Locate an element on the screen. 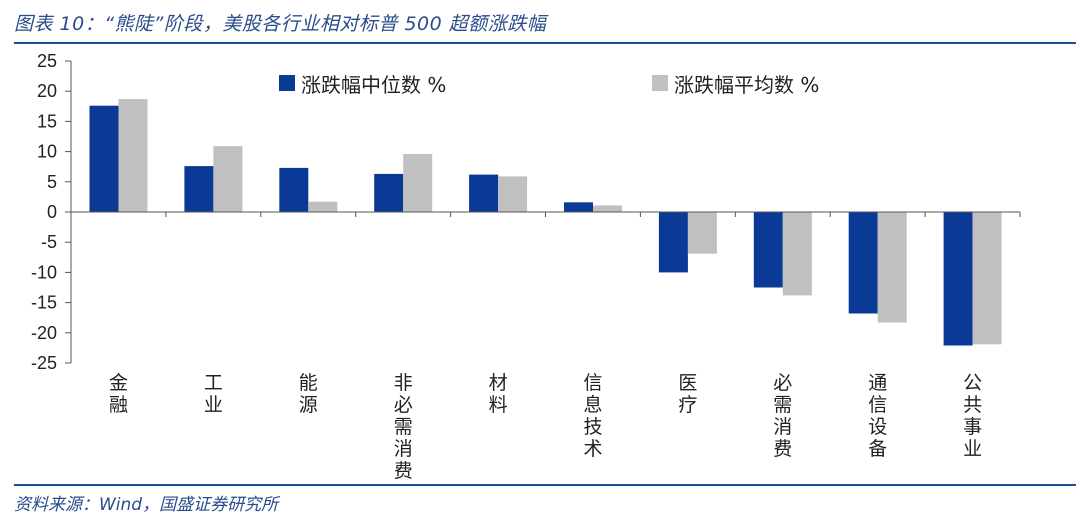 The width and height of the screenshot is (1080, 523). category-label-1: 工业 is located at coordinates (213, 394).